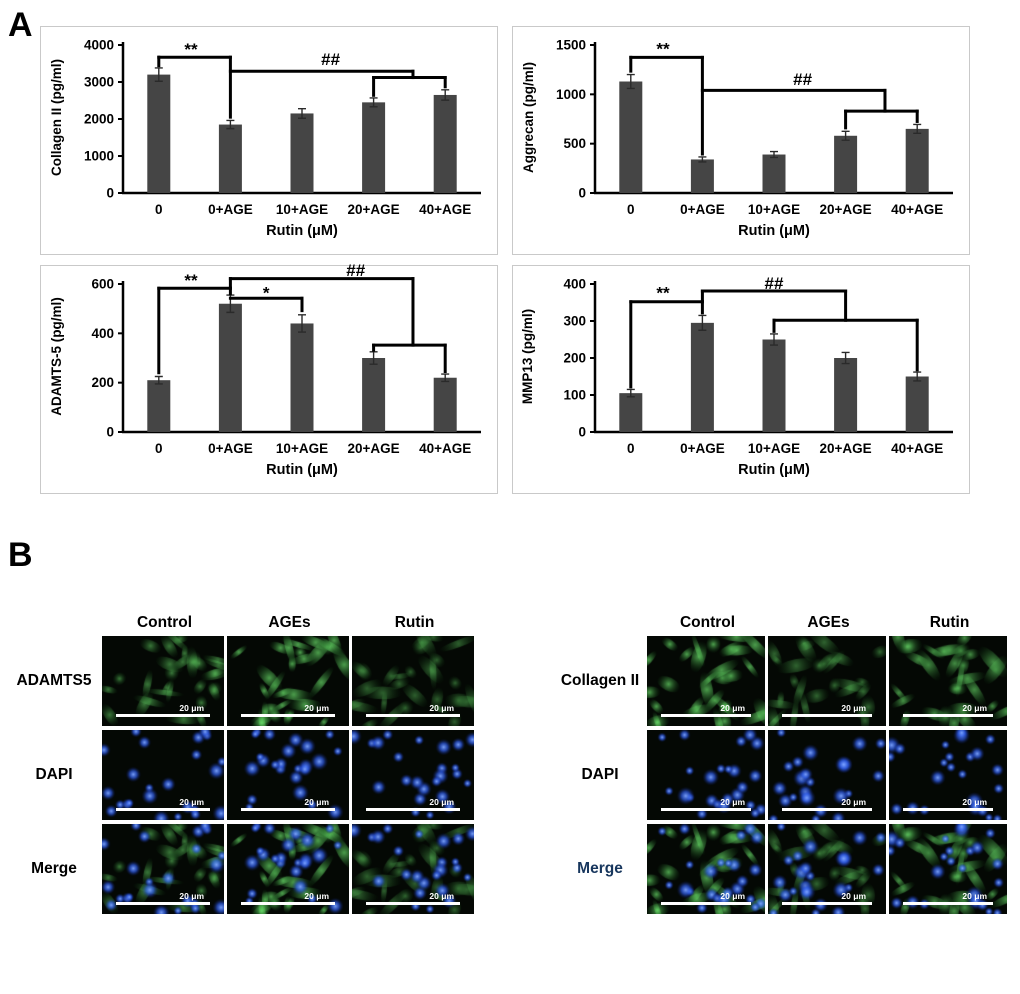  I want to click on y-tick-label: 200, so click(102, 382).